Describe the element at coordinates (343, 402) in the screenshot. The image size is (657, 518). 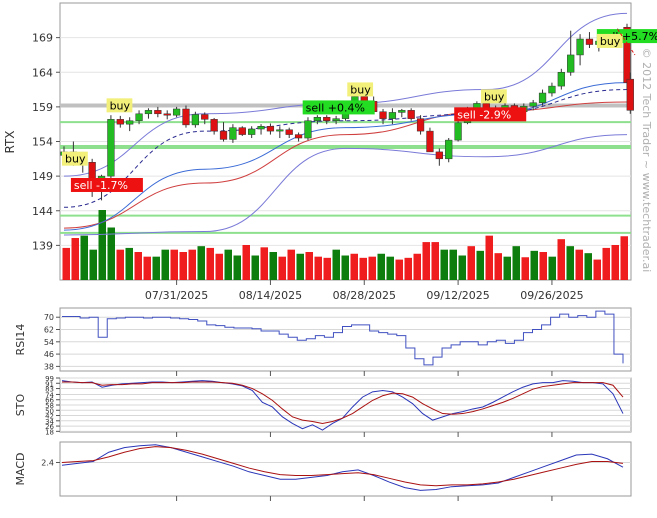
I see `stochastic-d-line` at that location.